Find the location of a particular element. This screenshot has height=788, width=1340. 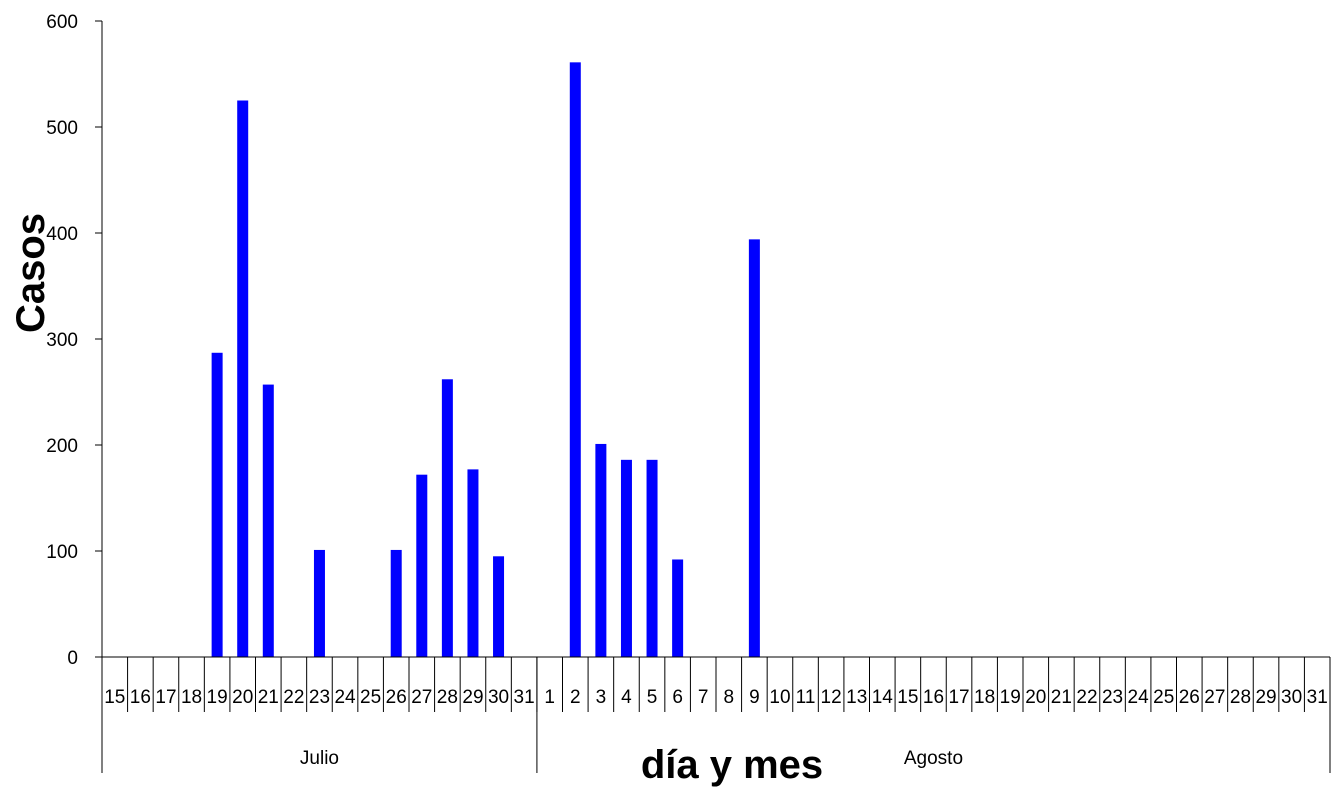

y-tick-label: 200 is located at coordinates (62, 446).